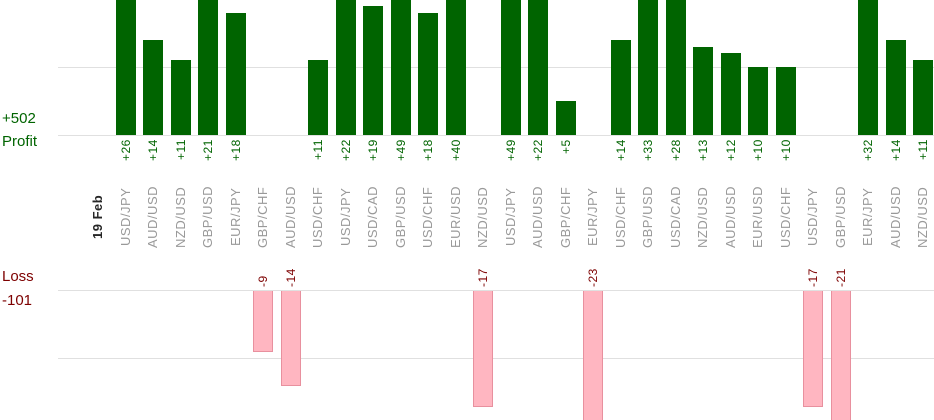 The height and width of the screenshot is (420, 934). What do you see at coordinates (17, 300) in the screenshot?
I see `loss-total-label: -101` at bounding box center [17, 300].